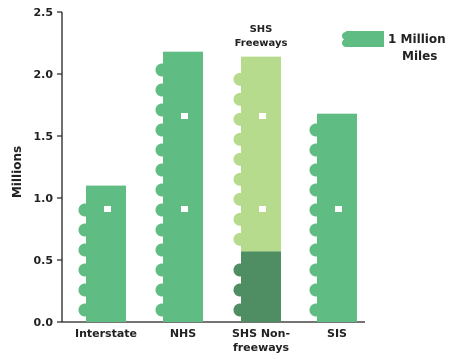  Describe the element at coordinates (261, 347) in the screenshot. I see `x-tick-label: freeways` at that location.